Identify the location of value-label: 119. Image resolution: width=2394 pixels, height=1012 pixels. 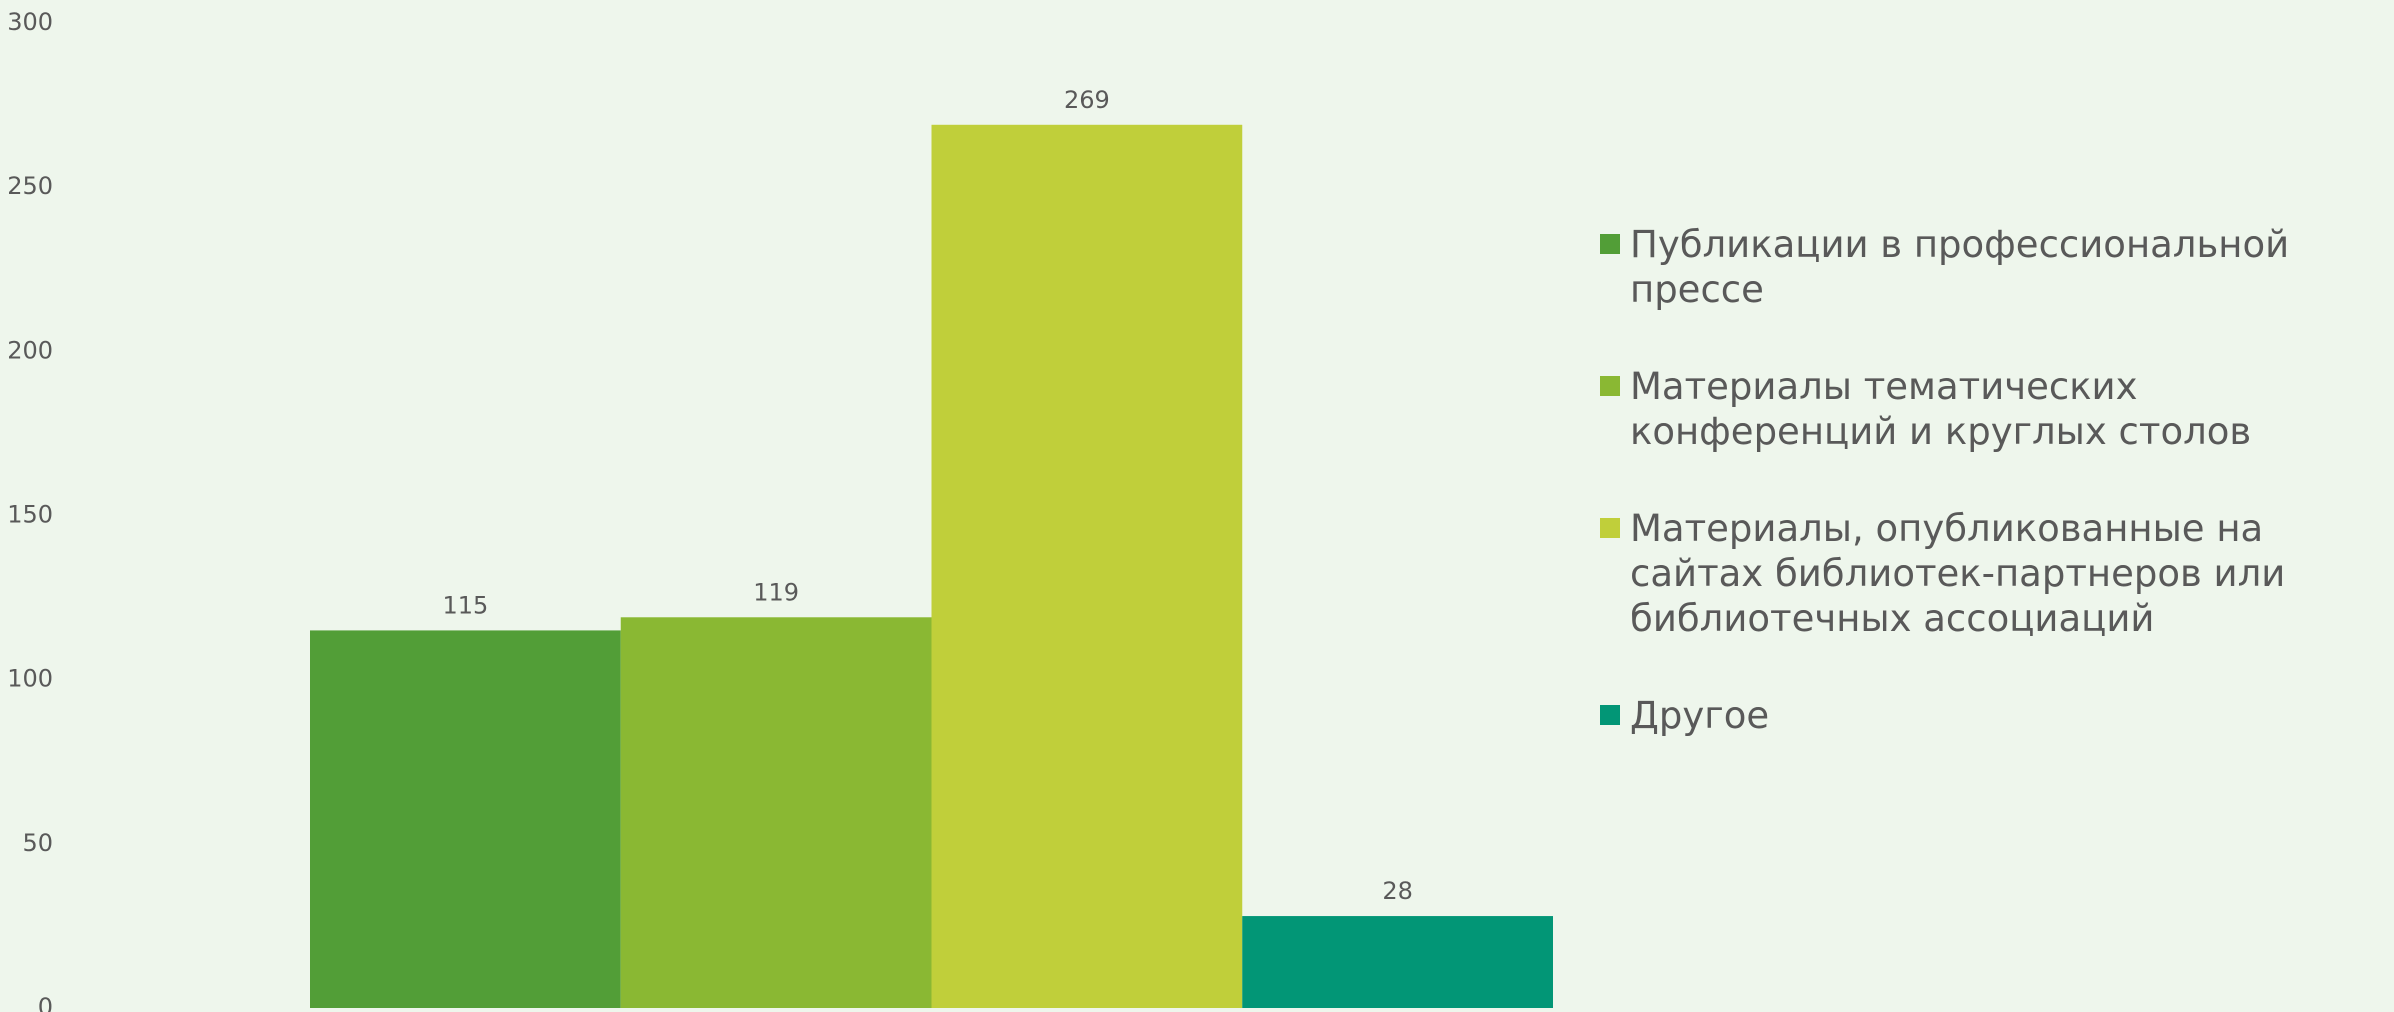
(776, 592).